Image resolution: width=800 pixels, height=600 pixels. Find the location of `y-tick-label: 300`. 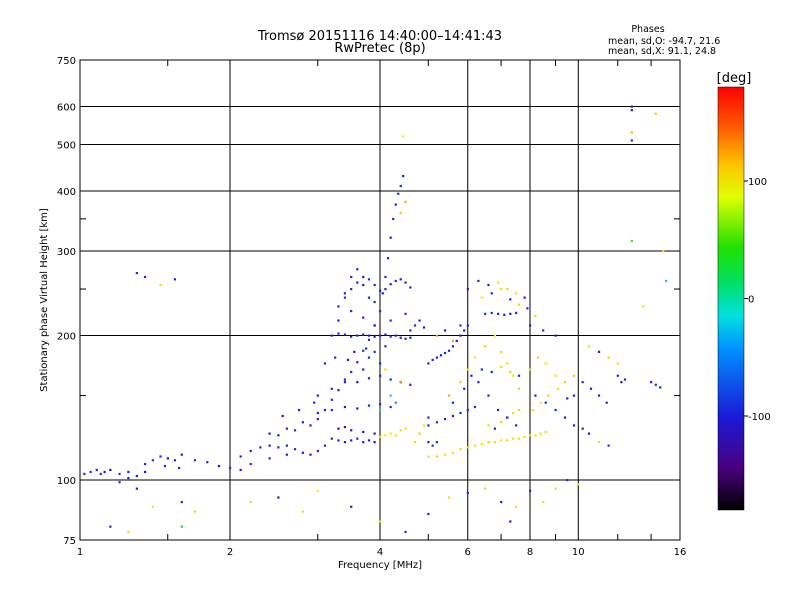

y-tick-label: 300 is located at coordinates (66, 252).